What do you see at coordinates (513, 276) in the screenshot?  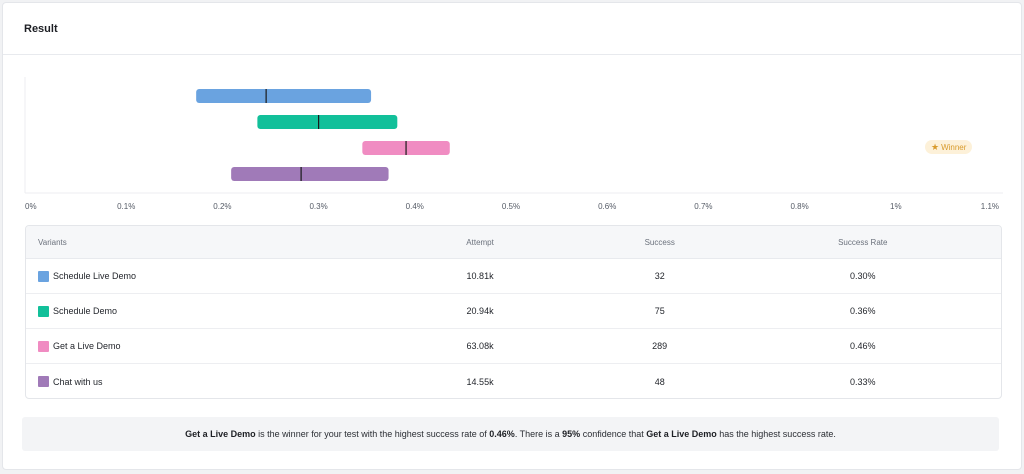 I see `table-row: Schedule Live Demo 10.81k 32 0.30%` at bounding box center [513, 276].